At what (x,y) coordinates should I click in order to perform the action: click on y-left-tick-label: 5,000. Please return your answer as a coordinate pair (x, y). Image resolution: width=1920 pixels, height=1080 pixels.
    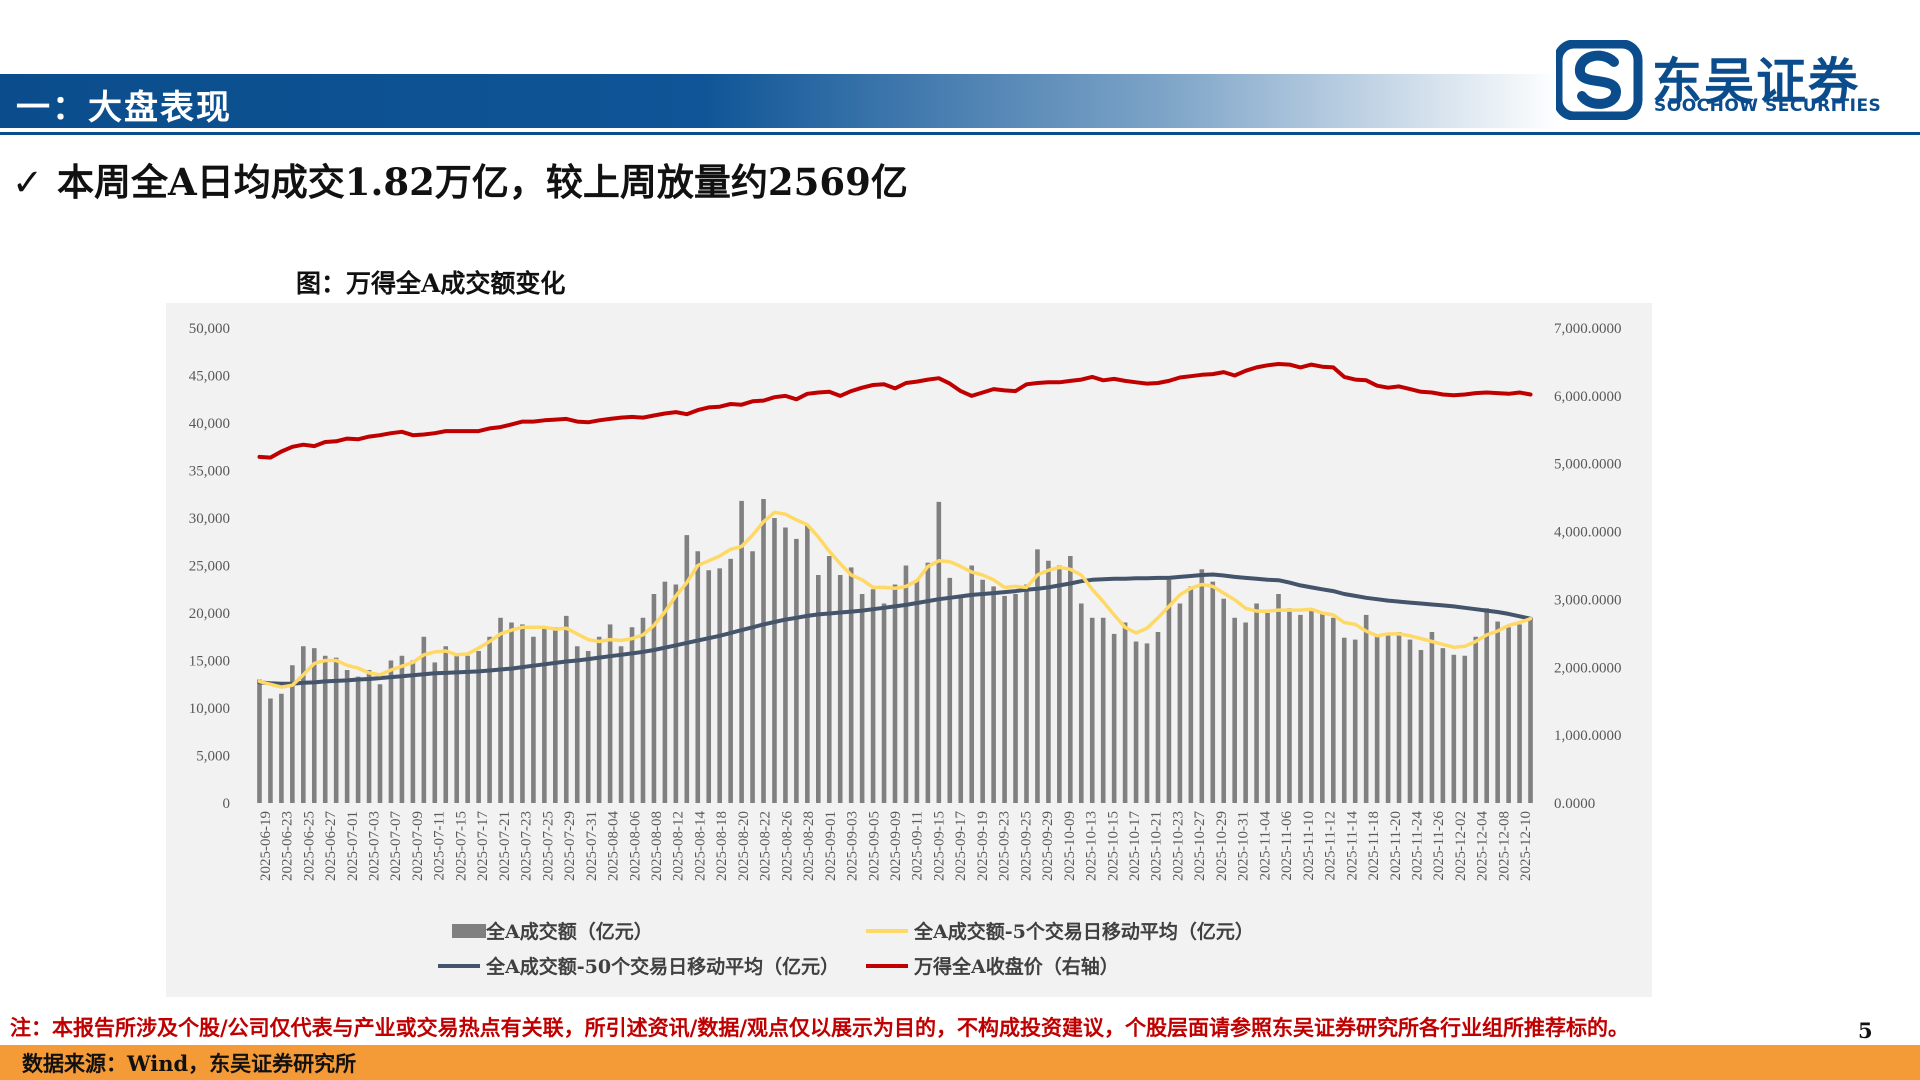
    Looking at the image, I should click on (213, 757).